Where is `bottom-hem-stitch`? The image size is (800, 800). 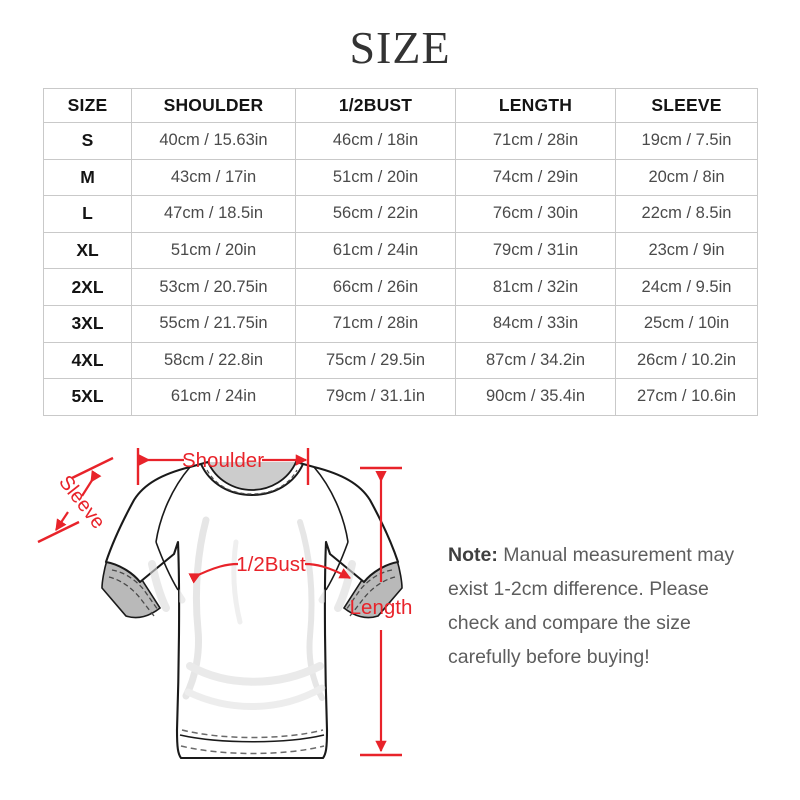 bottom-hem-stitch is located at coordinates (252, 734).